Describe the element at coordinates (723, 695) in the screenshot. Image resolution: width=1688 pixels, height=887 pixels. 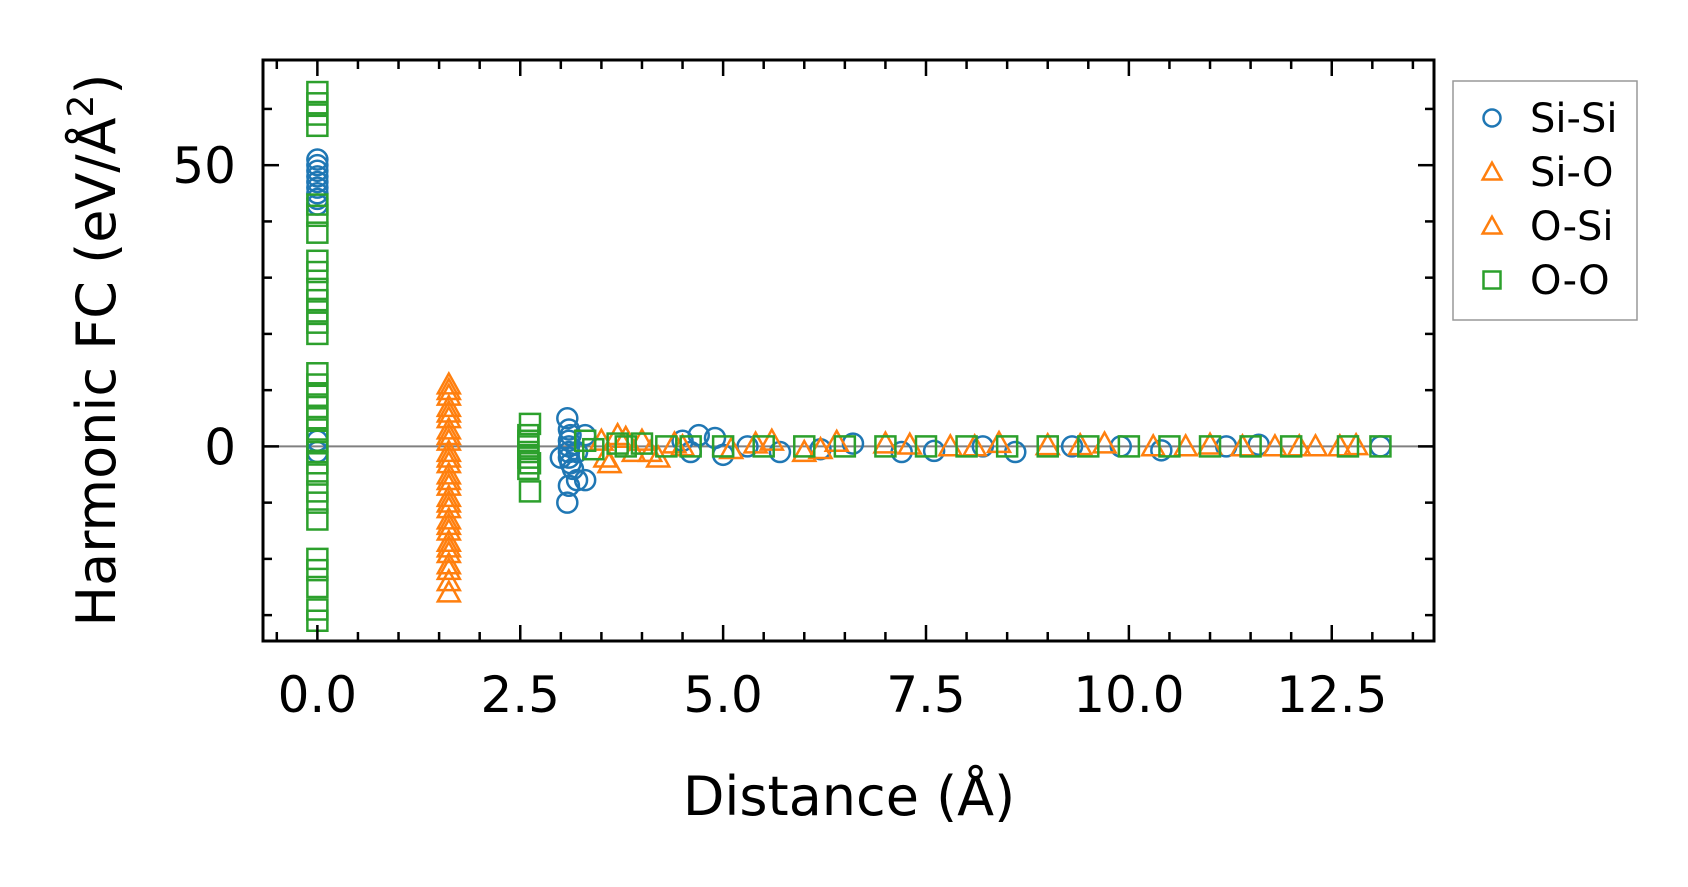
I see `x-tick-label: 5.0` at that location.